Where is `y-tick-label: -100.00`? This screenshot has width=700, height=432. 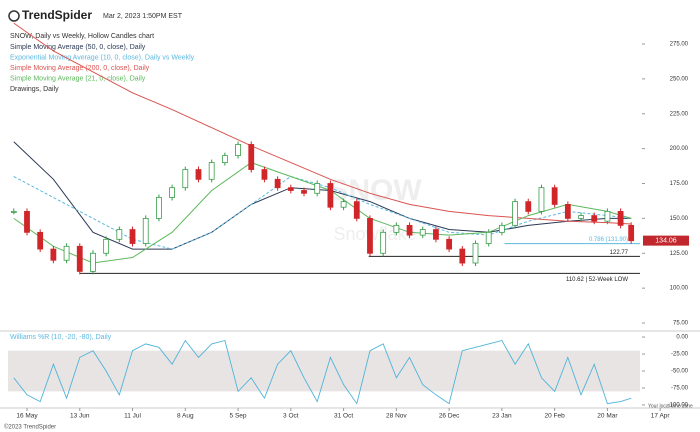
y-tick-label: -100.00 is located at coordinates (678, 406).